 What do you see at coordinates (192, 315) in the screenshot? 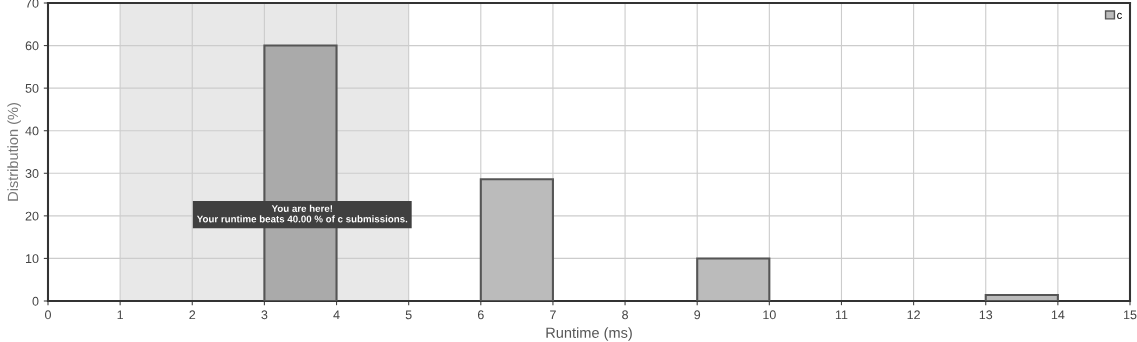
I see `x-tick-label: 2` at bounding box center [192, 315].